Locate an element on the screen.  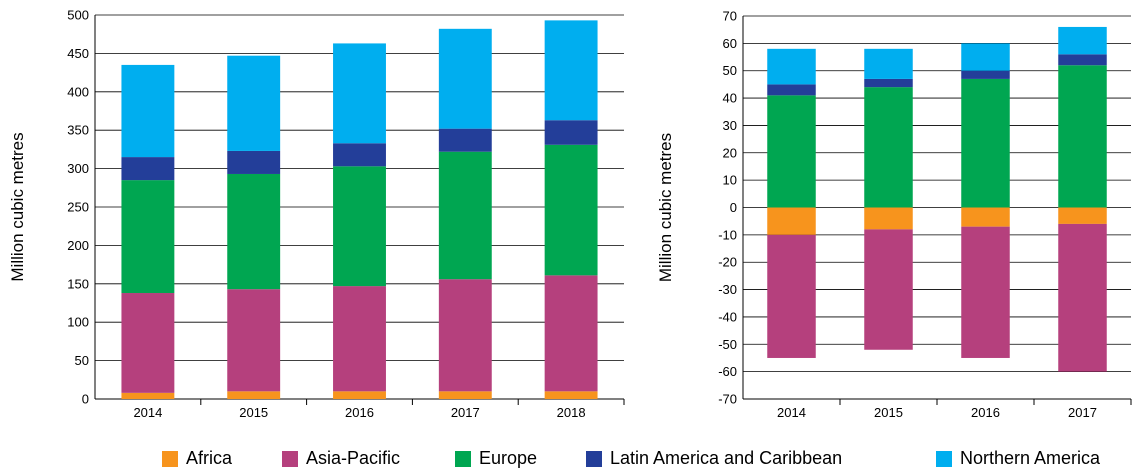
left-chart-x-tick-label: 2017 is located at coordinates (465, 412).